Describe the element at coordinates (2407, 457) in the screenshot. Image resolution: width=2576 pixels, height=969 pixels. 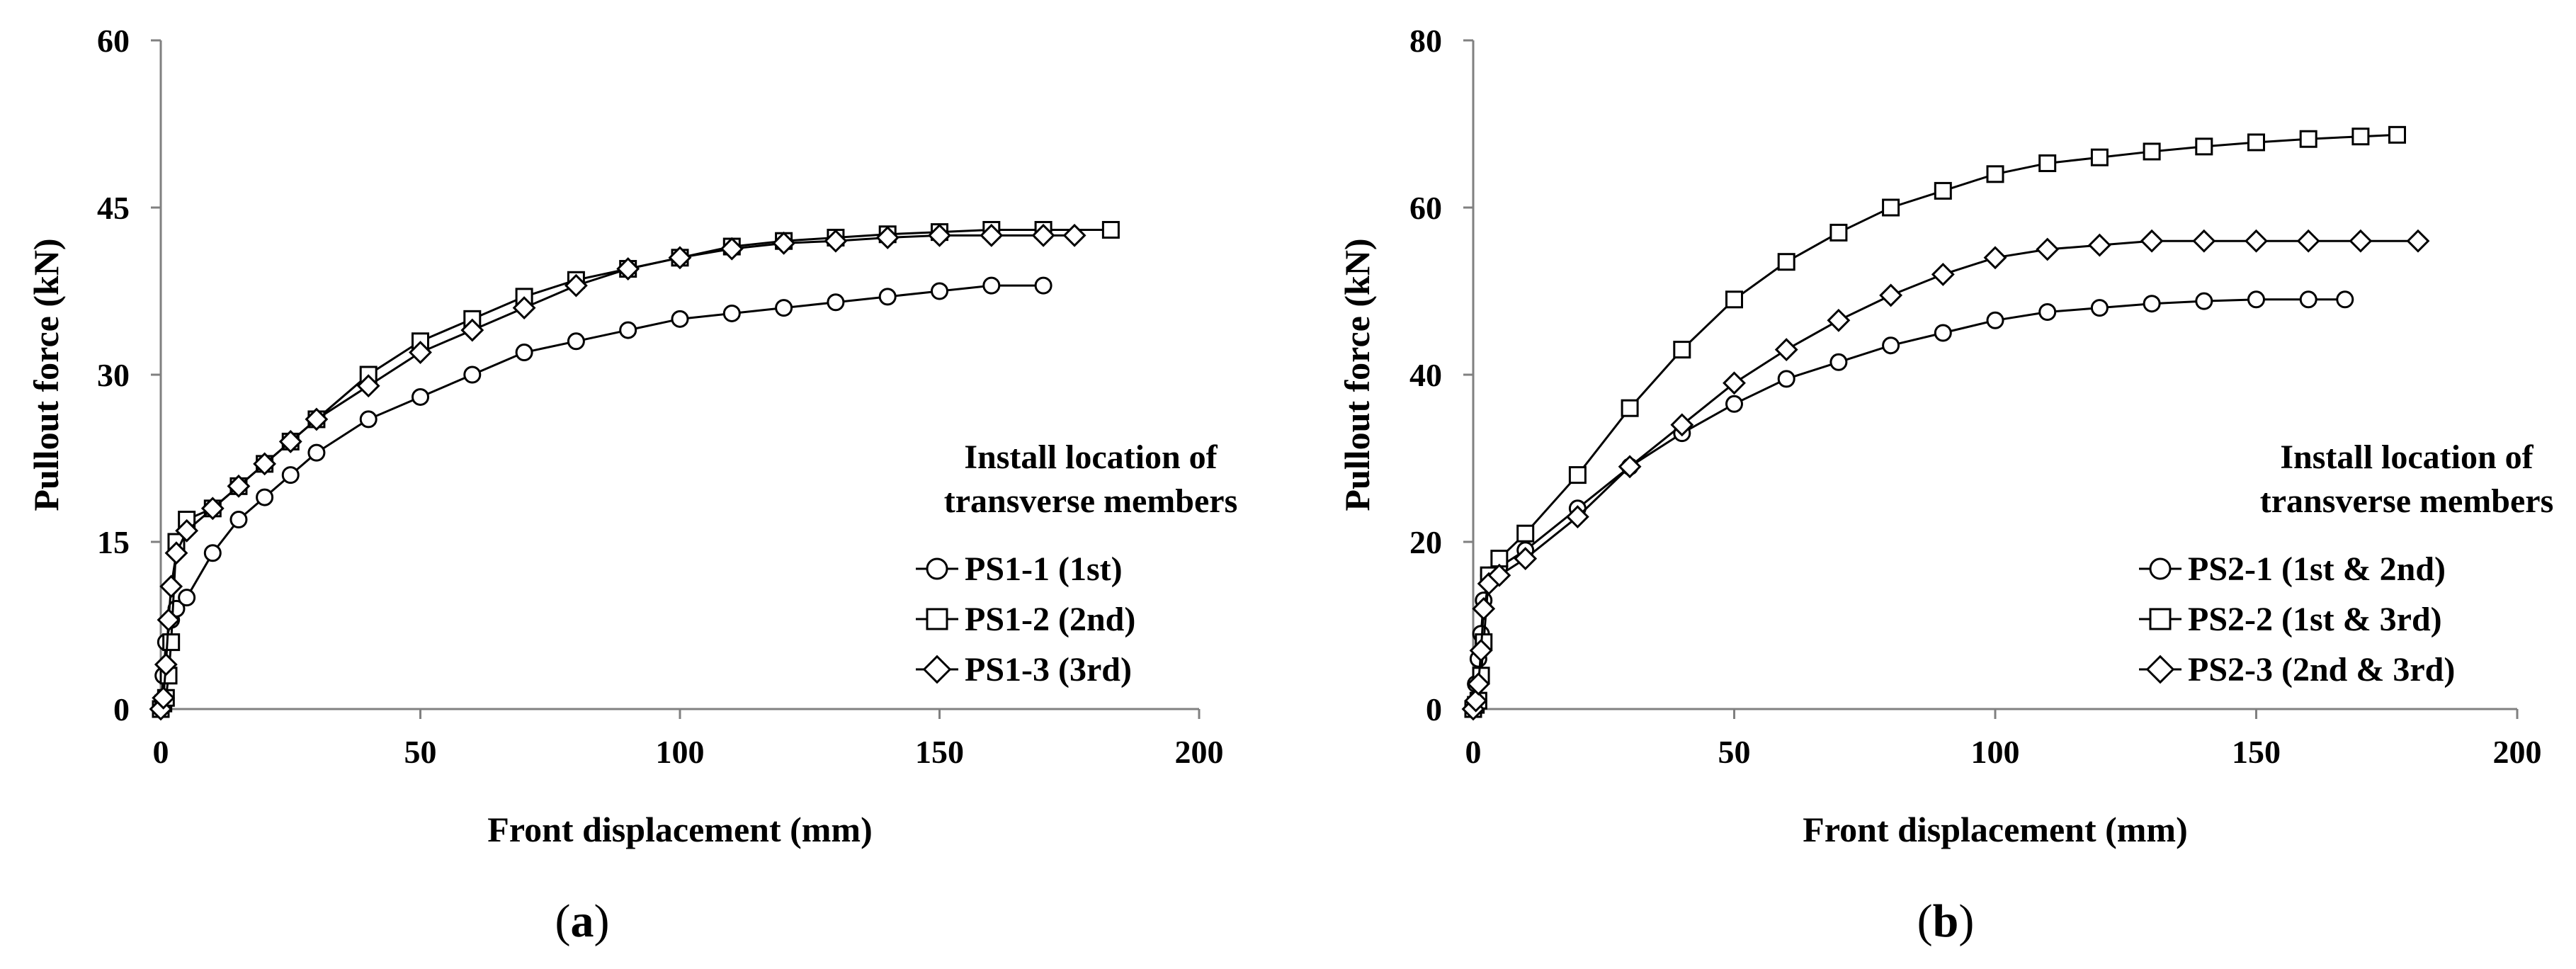
I see `legend-title-line1-b: Install location of` at that location.